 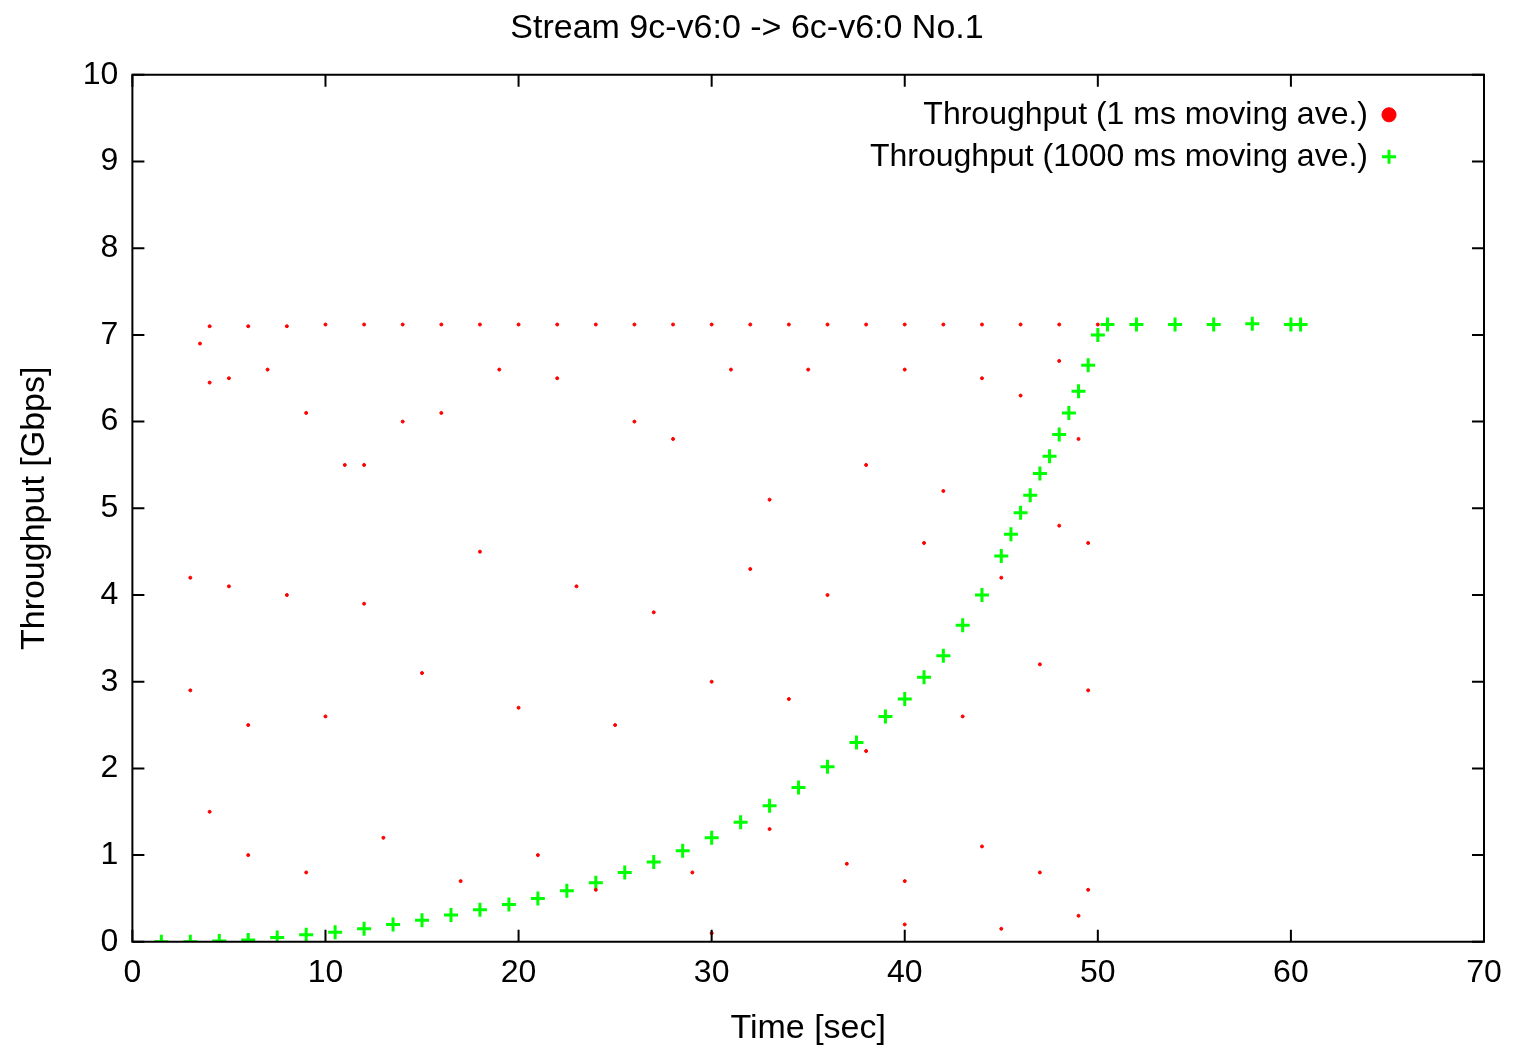 I want to click on x-tick-label: 50, so click(x=1098, y=970).